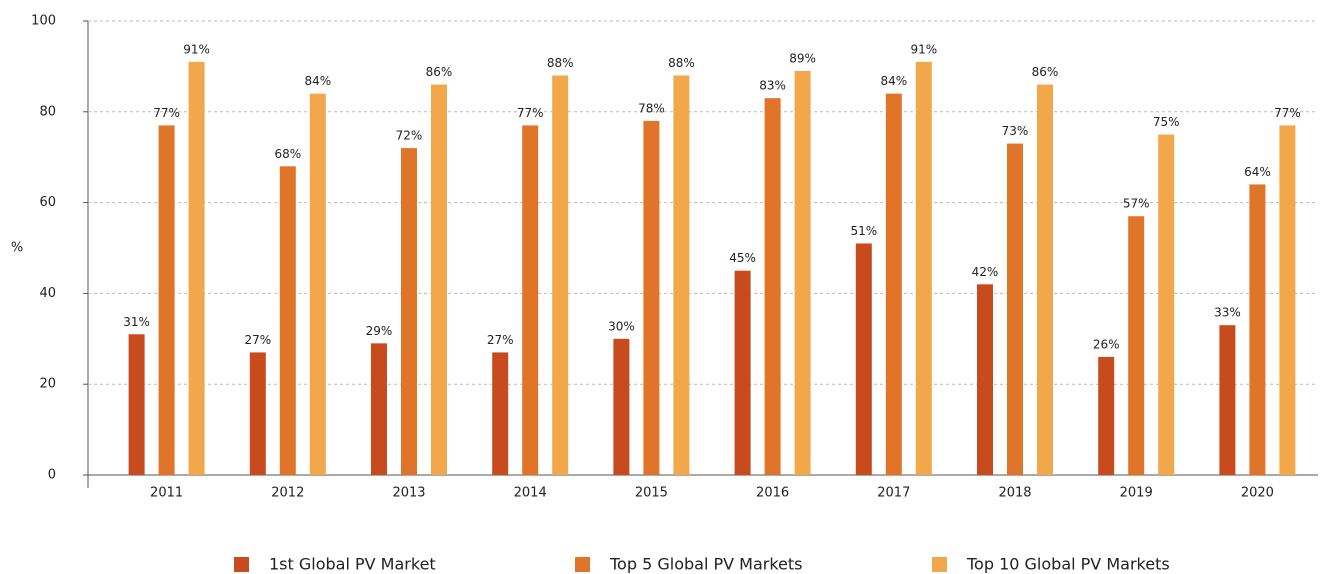 The width and height of the screenshot is (1330, 574). What do you see at coordinates (530, 493) in the screenshot?
I see `x-tick-label: 2014` at bounding box center [530, 493].